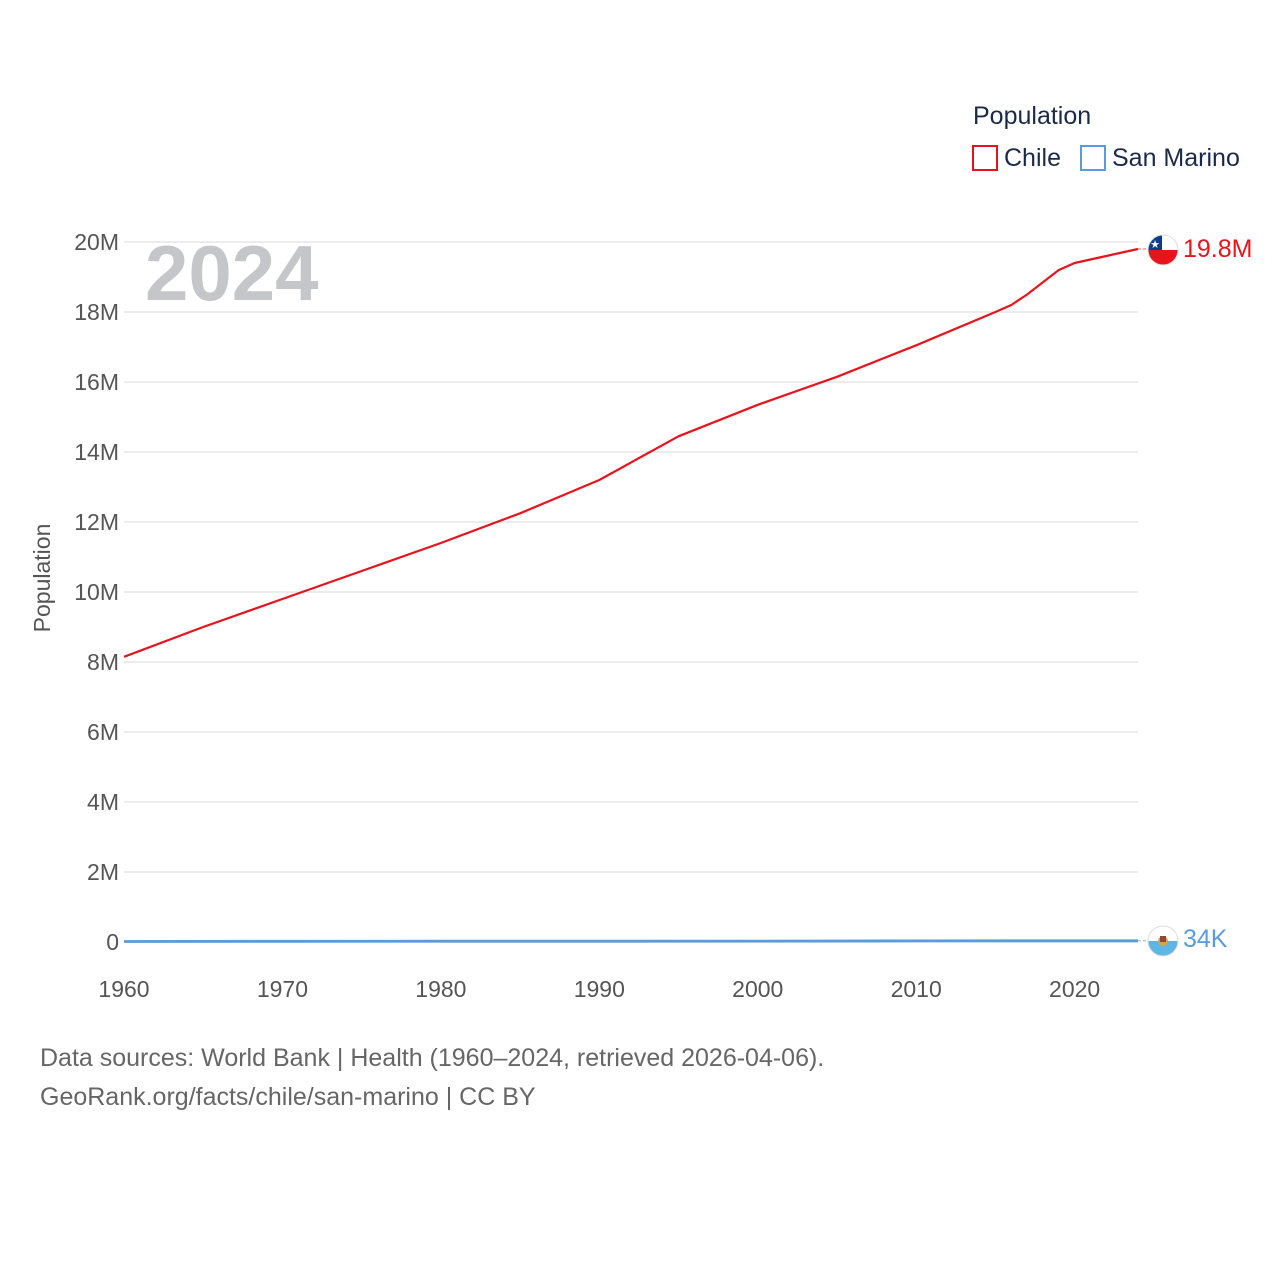  Describe the element at coordinates (1205, 939) in the screenshot. I see `san-marino-end-value: 34K` at that location.